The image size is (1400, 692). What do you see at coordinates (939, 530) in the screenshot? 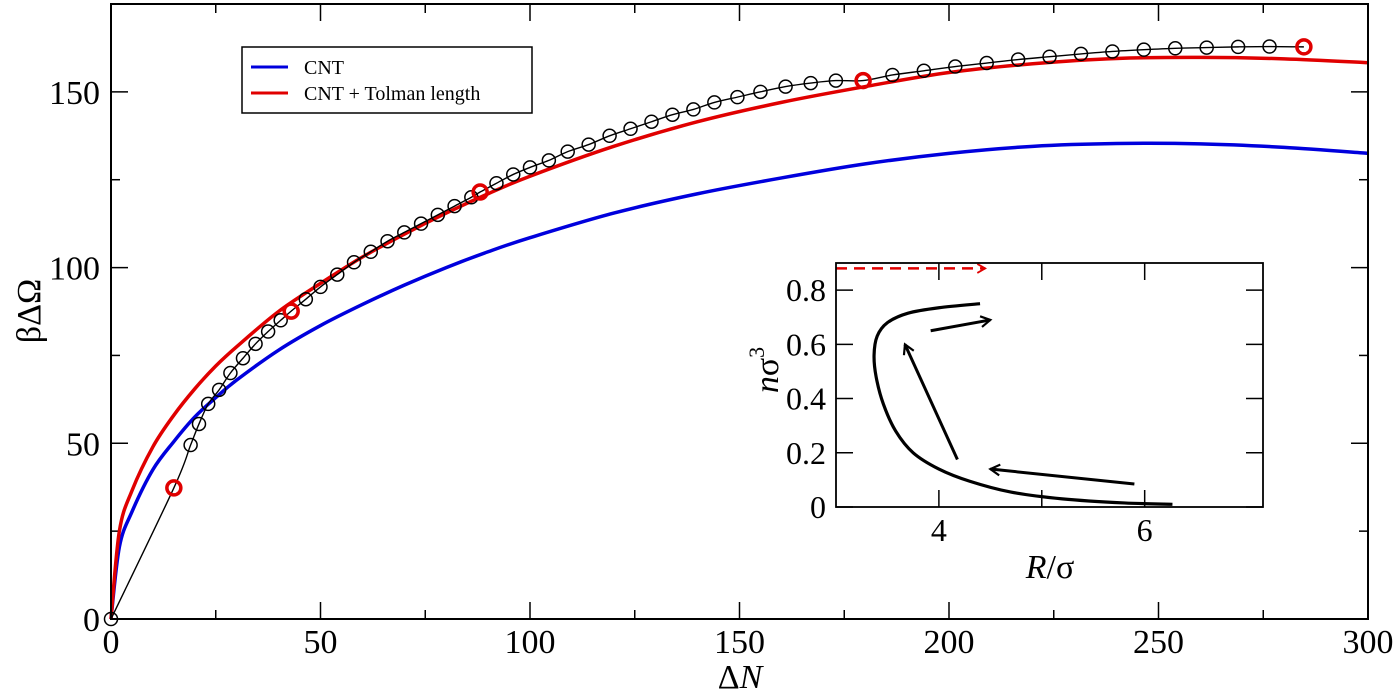
I see `inset-x-tick-label: 4` at bounding box center [939, 530].